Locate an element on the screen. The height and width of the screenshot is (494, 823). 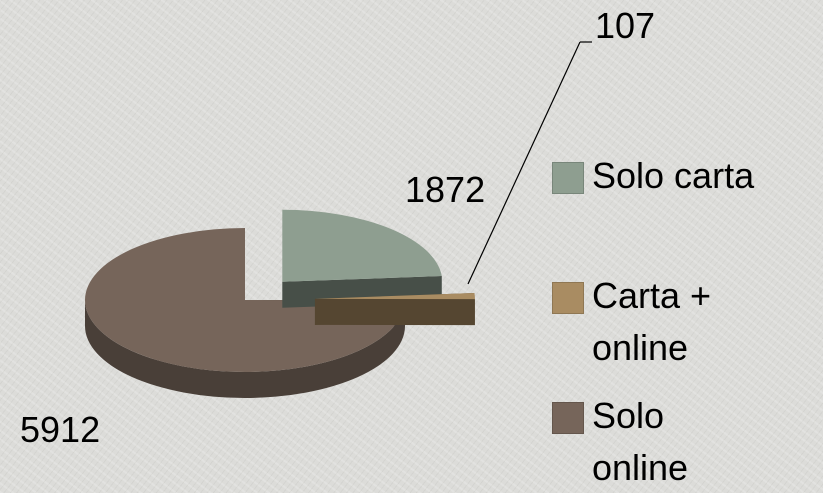
slice is located at coordinates (361, 246).